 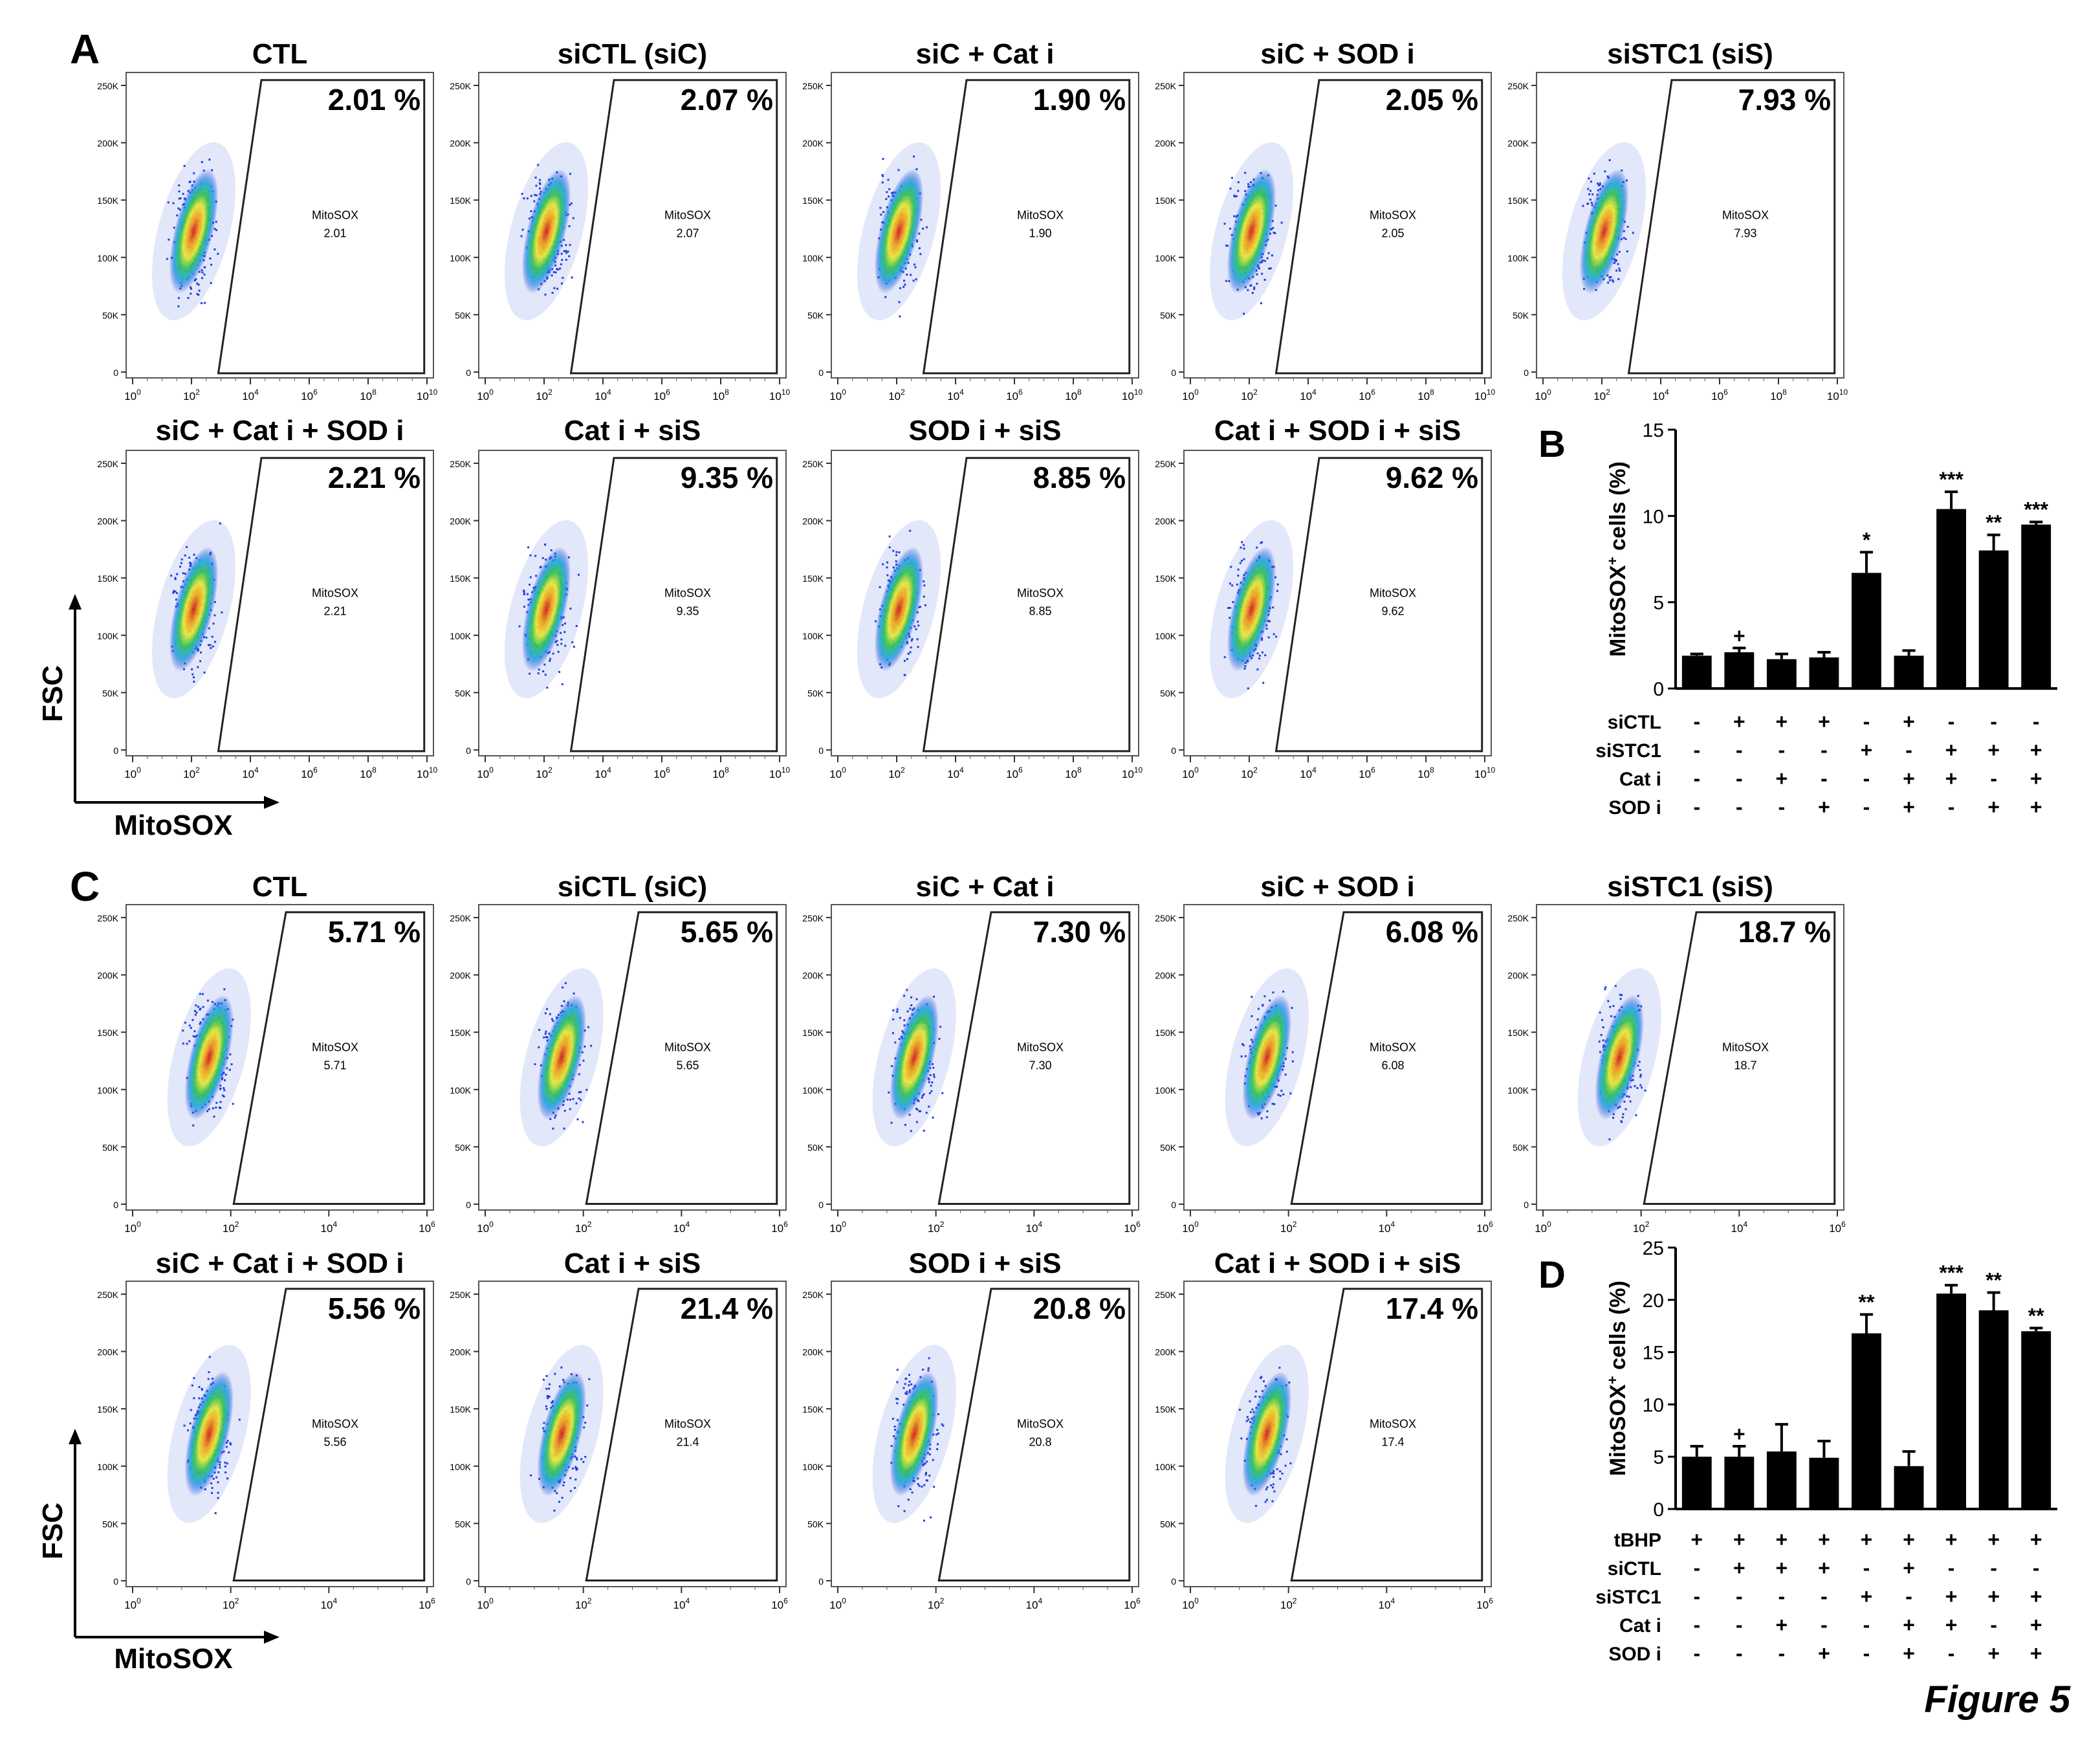 I want to click on condition-label: Cat i, so click(x=1640, y=779).